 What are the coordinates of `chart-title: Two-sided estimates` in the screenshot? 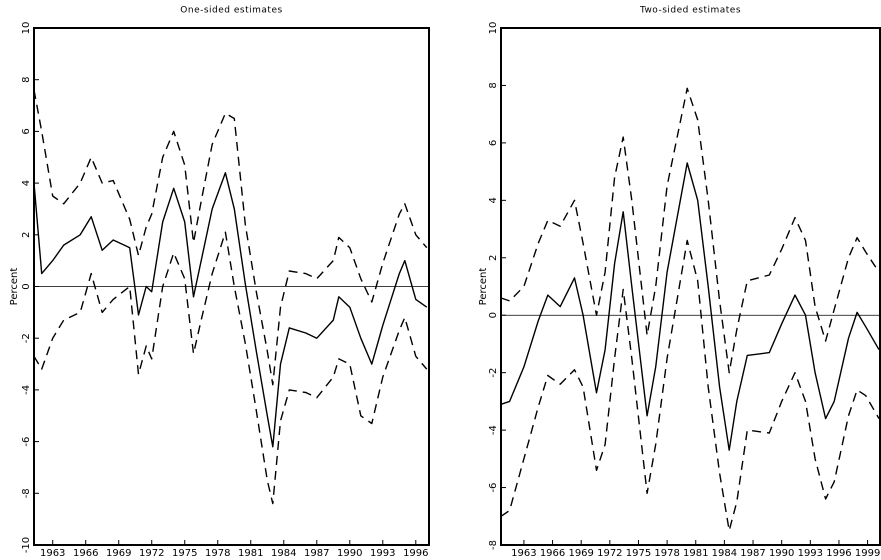 It's located at (690, 11).